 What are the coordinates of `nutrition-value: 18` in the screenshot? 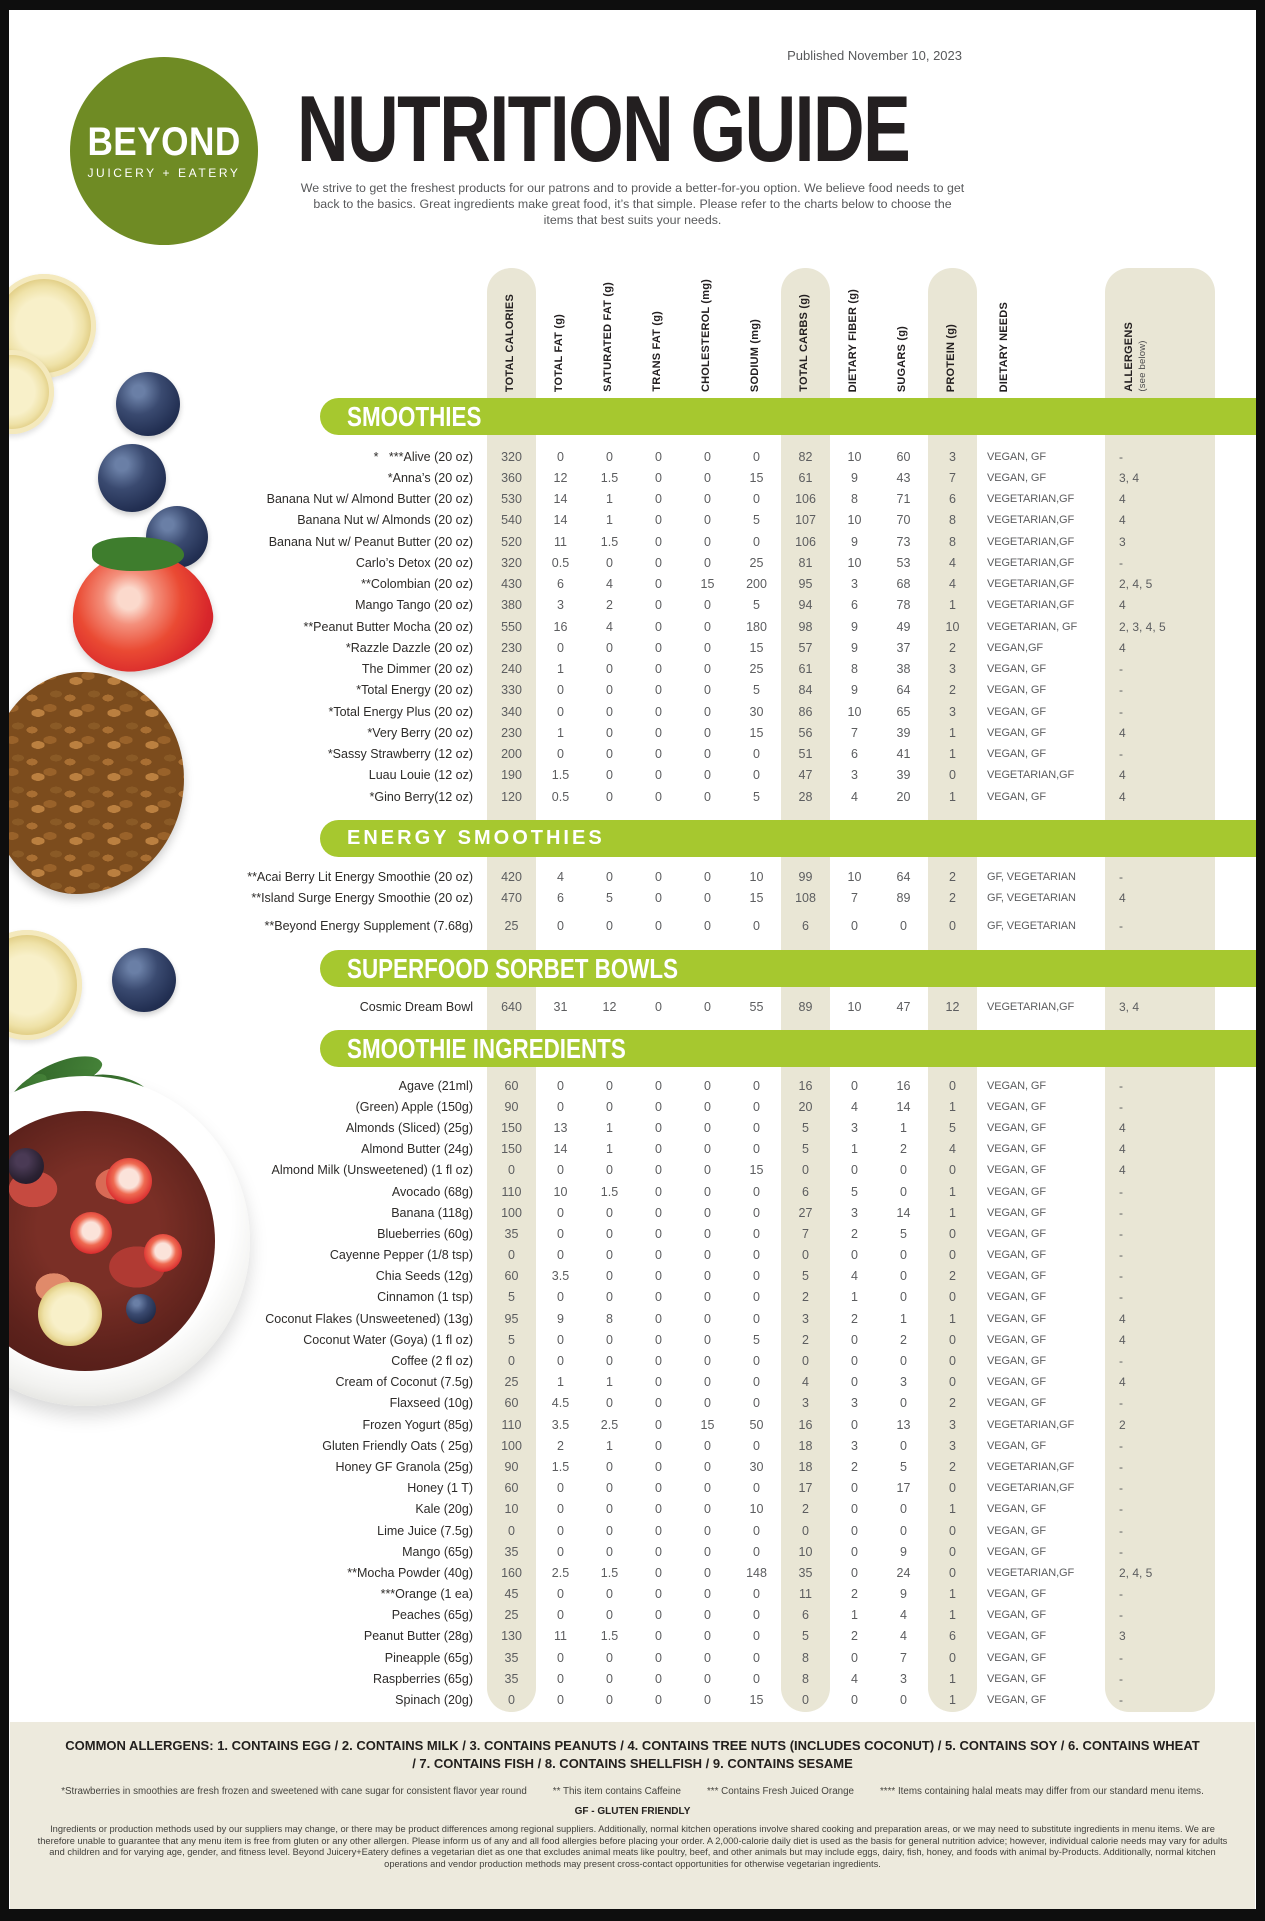 It's located at (805, 1445).